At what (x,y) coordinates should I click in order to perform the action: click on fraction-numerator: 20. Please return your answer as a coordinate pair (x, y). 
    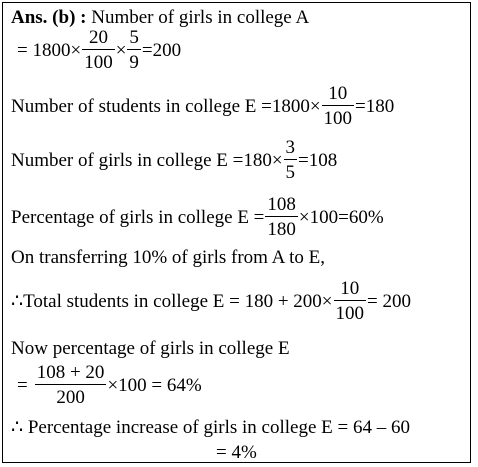
    Looking at the image, I should click on (98, 39).